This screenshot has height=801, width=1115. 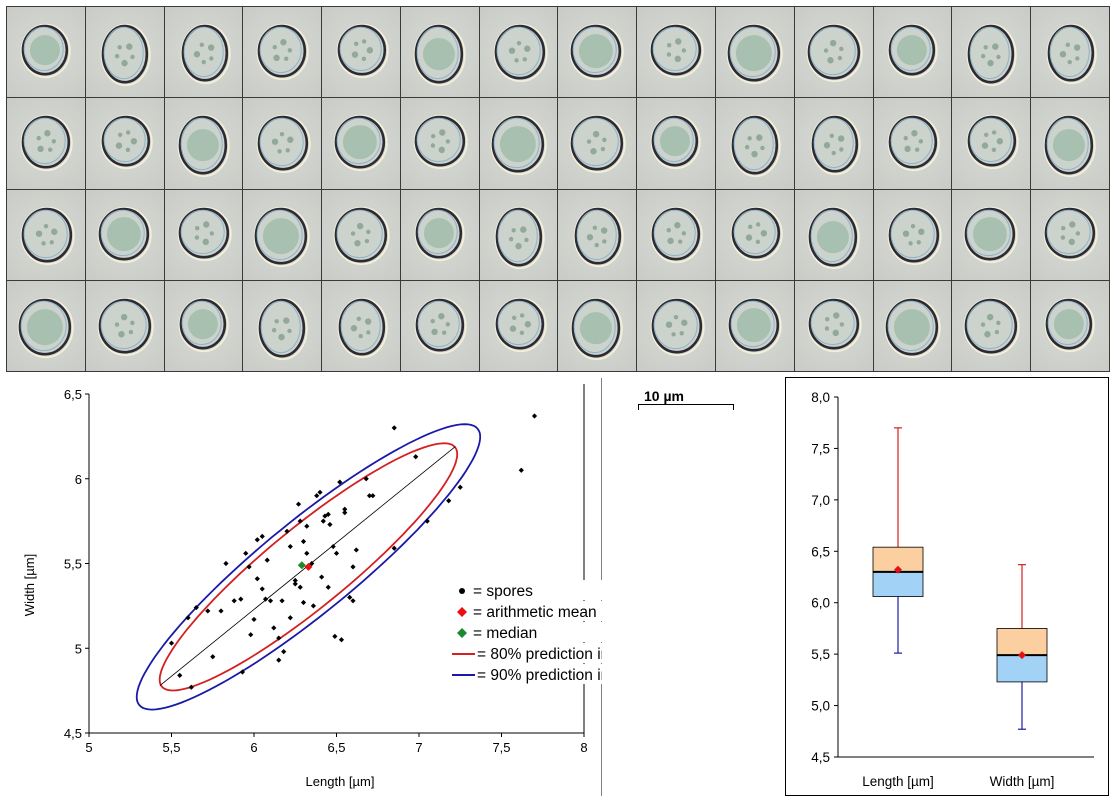 What do you see at coordinates (88, 747) in the screenshot?
I see `x-tick-label: 5` at bounding box center [88, 747].